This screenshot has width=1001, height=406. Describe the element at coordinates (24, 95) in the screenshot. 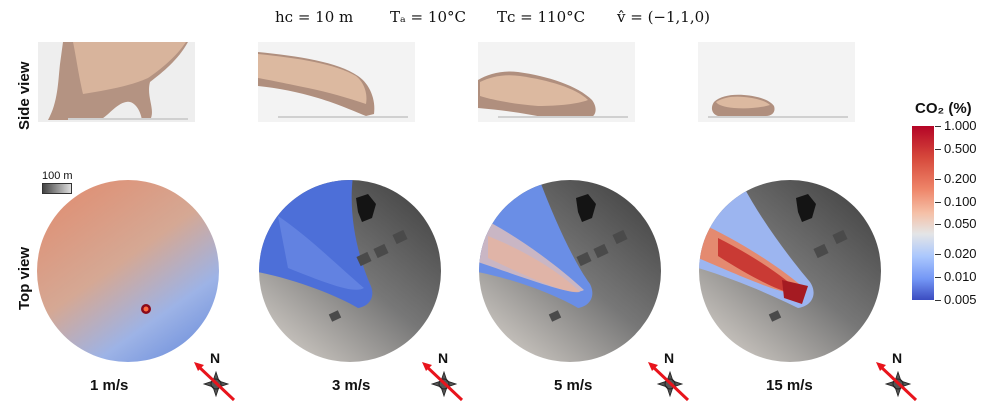

I see `side-view-label: Side view` at that location.